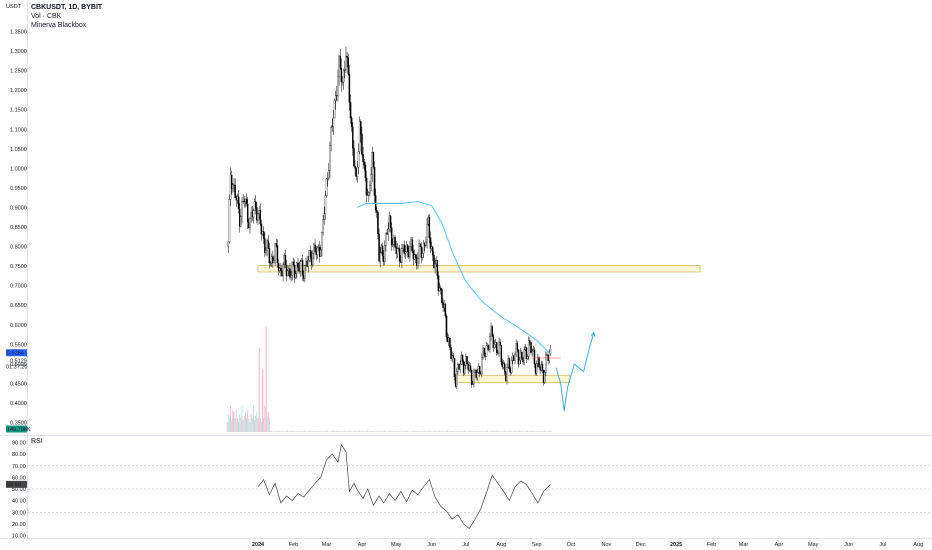 The image size is (932, 550). What do you see at coordinates (19, 490) in the screenshot?
I see `rsi-tick-label: 50.00` at bounding box center [19, 490].